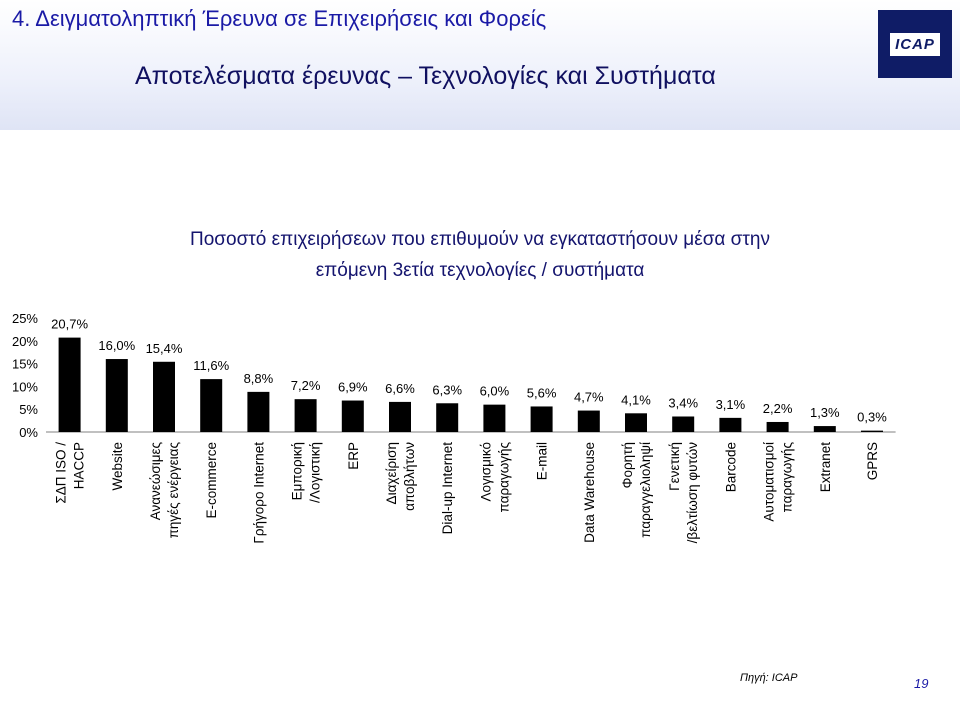  I want to click on logo-text: ICAP, so click(915, 44).